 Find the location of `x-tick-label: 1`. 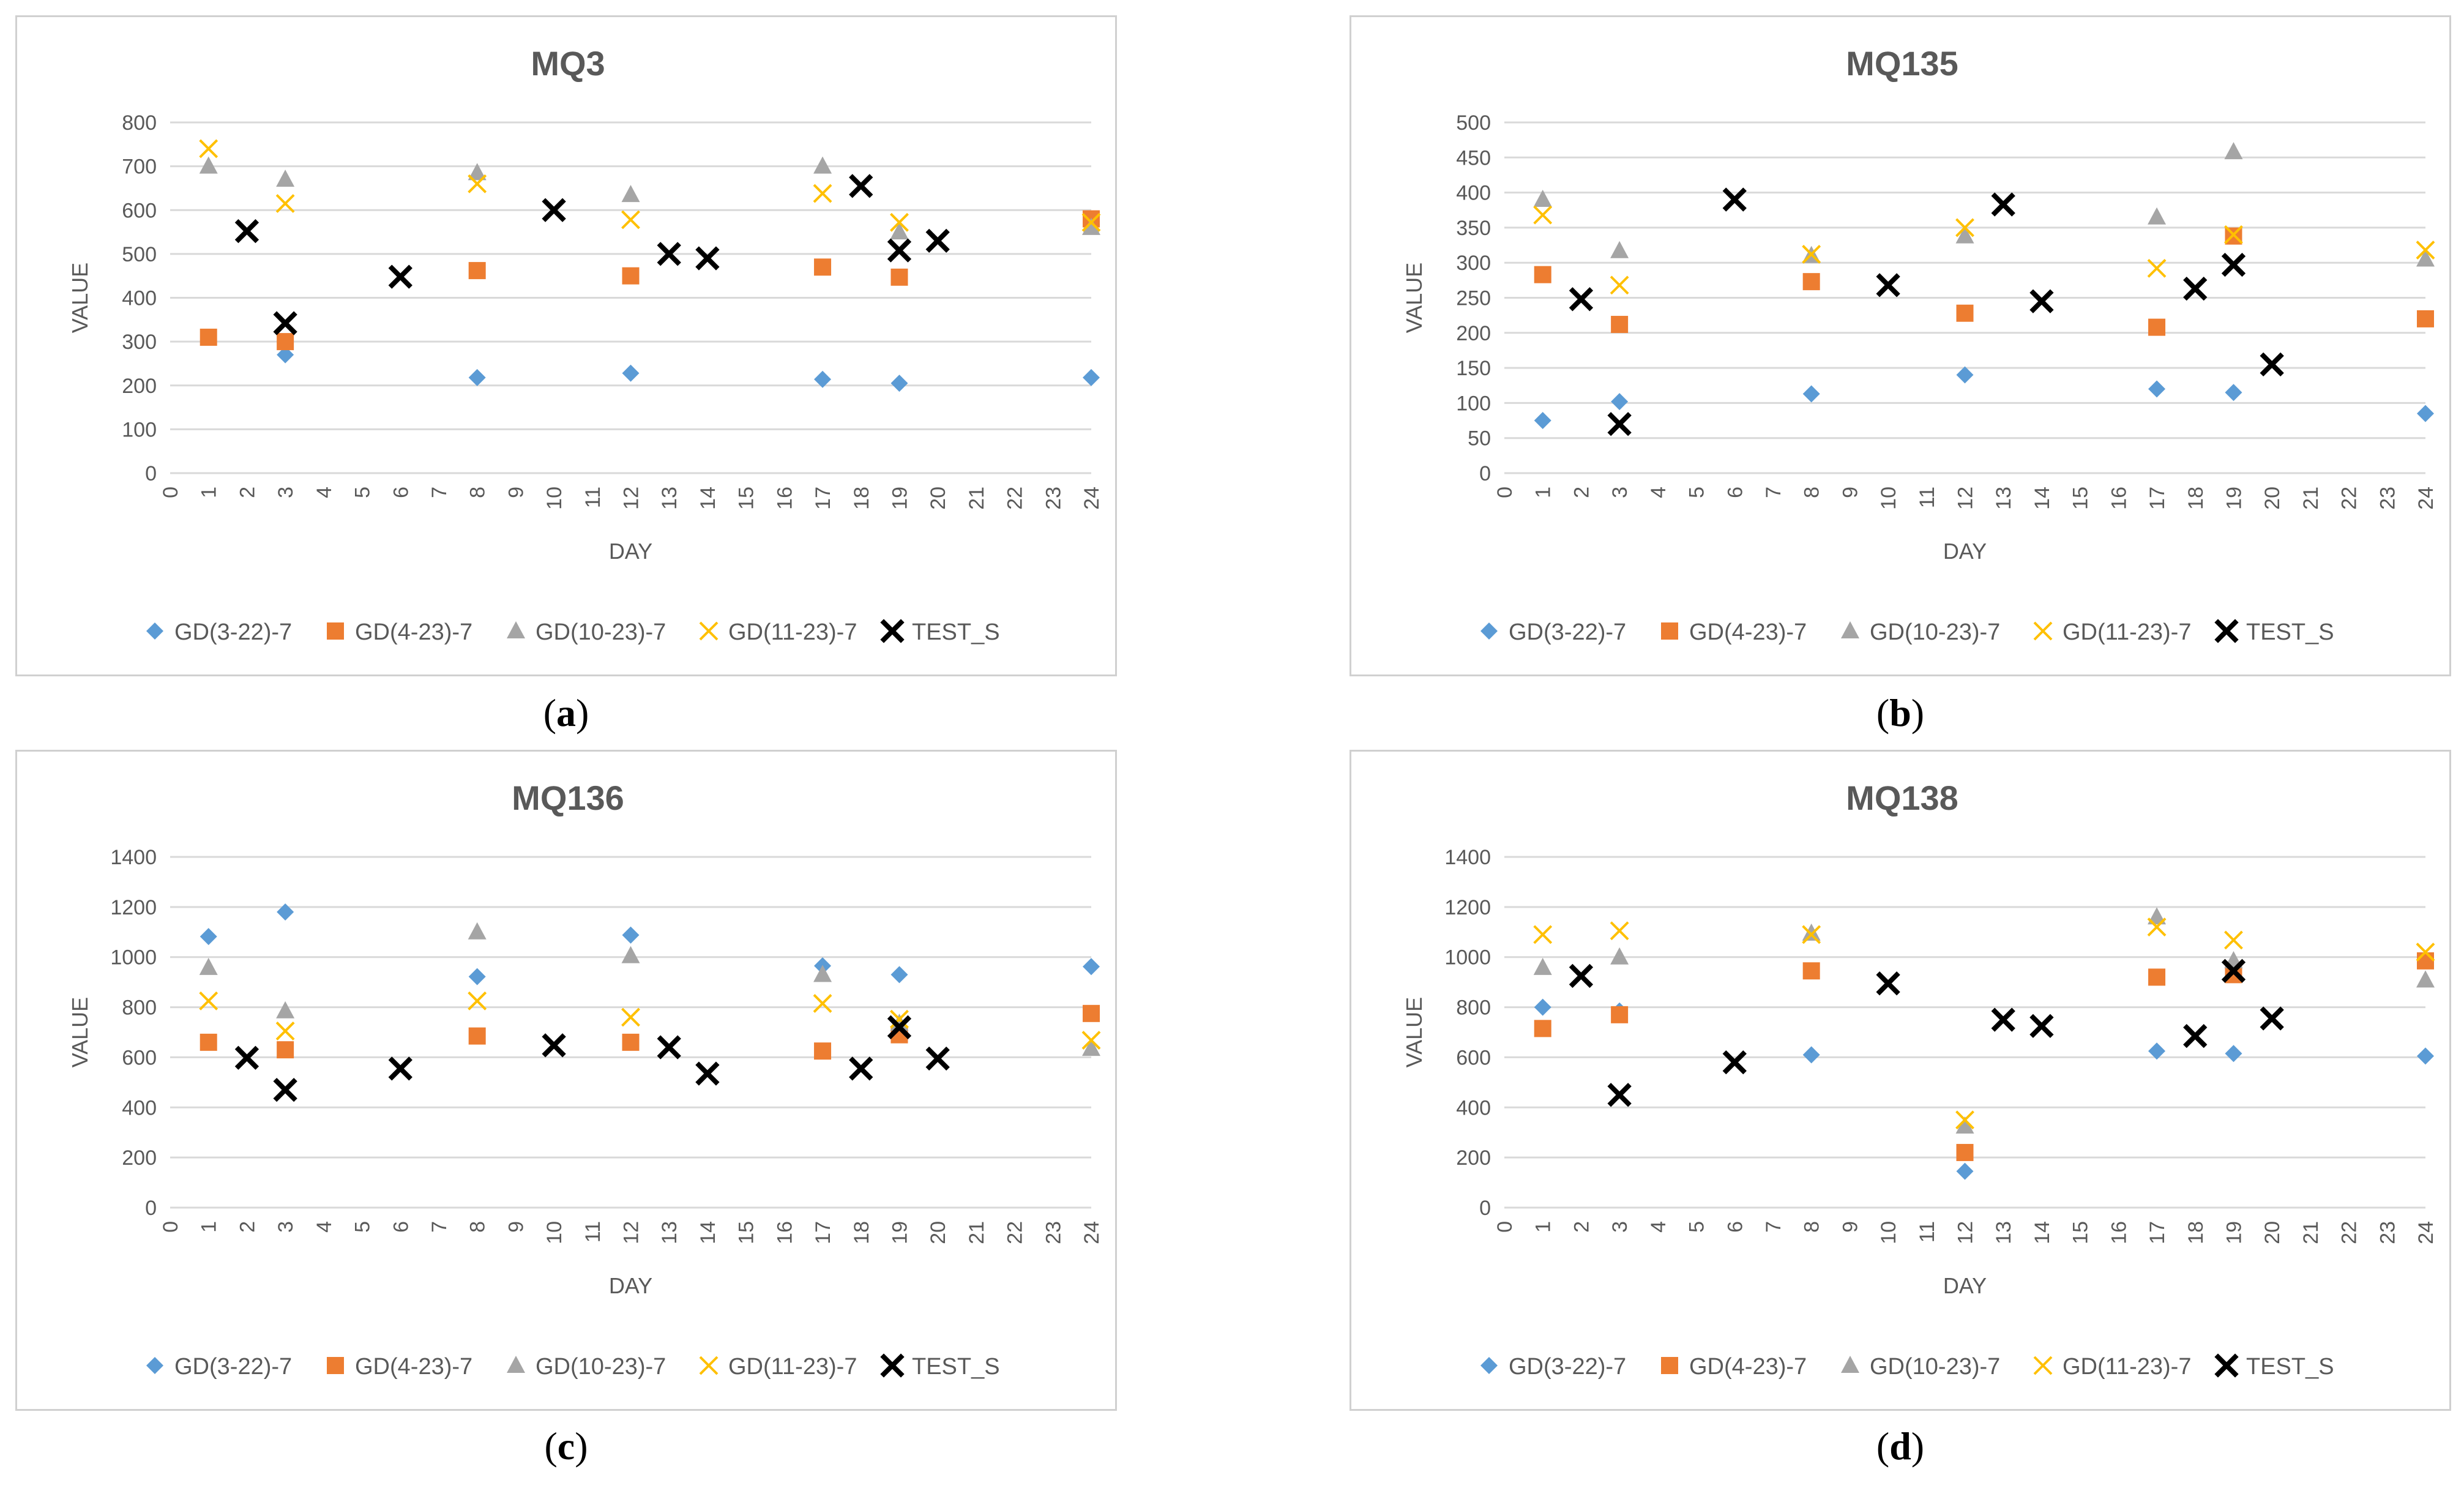

x-tick-label: 1 is located at coordinates (209, 1227).